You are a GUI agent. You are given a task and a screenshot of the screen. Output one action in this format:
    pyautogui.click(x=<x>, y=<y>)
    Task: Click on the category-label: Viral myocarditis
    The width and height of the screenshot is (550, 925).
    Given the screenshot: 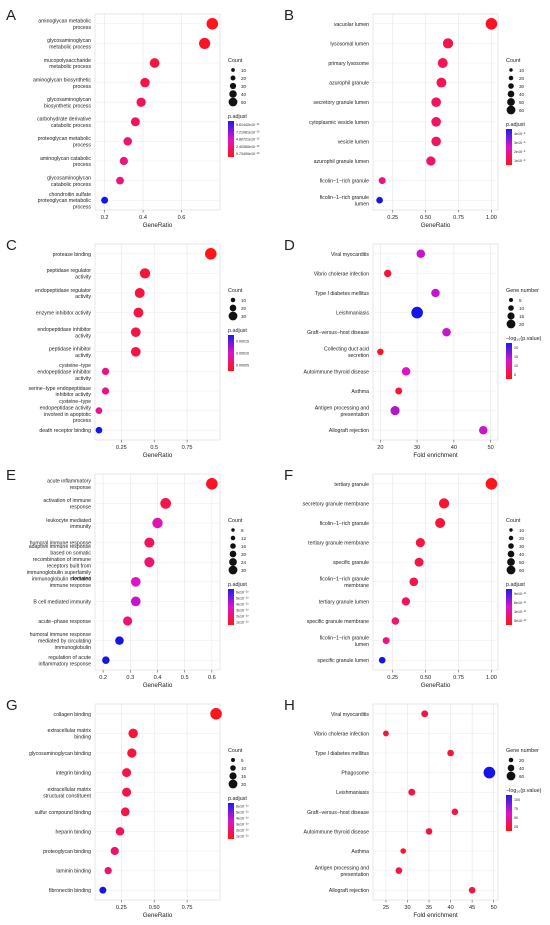 What is the action you would take?
    pyautogui.click(x=350, y=715)
    